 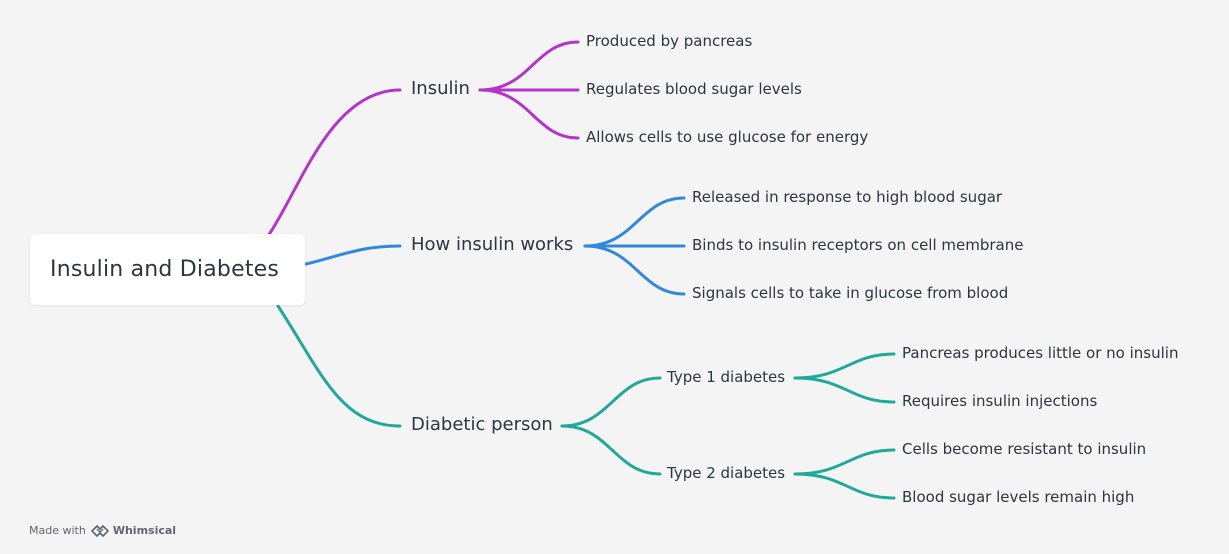 What do you see at coordinates (726, 377) in the screenshot?
I see `node-type-1-diabetes: Type 1 diabetes` at bounding box center [726, 377].